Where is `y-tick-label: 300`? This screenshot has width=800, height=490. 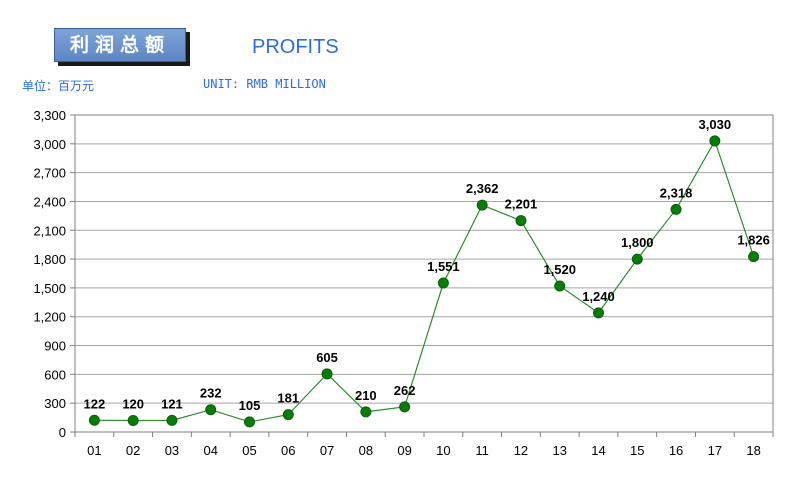
y-tick-label: 300 is located at coordinates (55, 403).